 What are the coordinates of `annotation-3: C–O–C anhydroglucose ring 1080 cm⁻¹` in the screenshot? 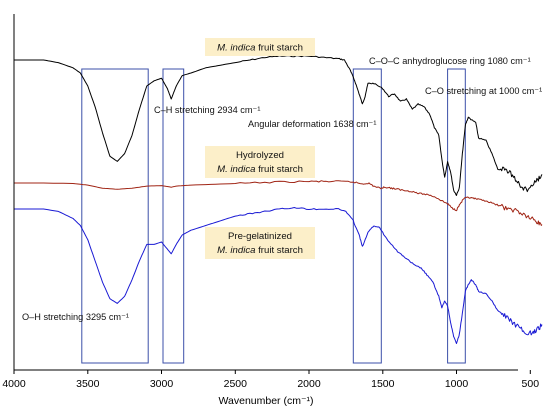 It's located at (450, 61).